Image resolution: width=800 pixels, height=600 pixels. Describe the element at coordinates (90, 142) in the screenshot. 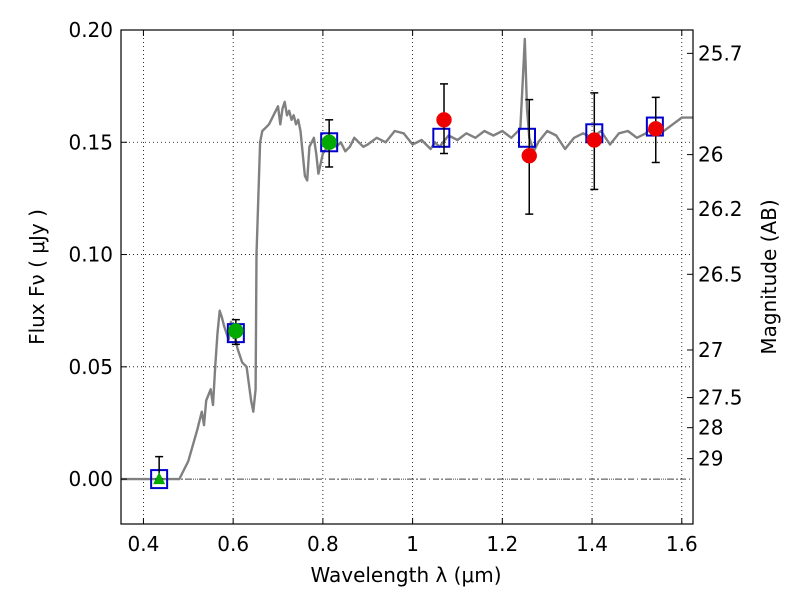

I see `y-tick-label: 0.15` at that location.